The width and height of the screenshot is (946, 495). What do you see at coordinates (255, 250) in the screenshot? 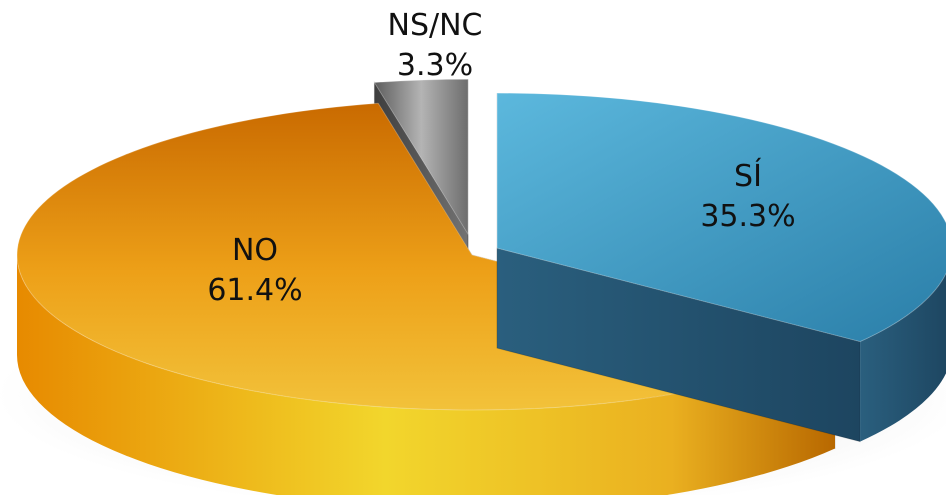
I see `slice-no-label: NO` at bounding box center [255, 250].